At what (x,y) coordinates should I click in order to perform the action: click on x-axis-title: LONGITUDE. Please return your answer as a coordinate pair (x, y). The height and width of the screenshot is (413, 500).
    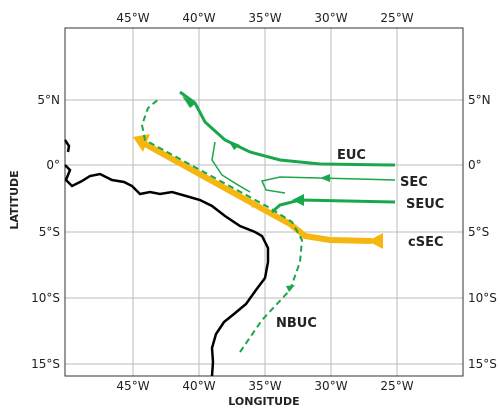
    Looking at the image, I should click on (263, 401).